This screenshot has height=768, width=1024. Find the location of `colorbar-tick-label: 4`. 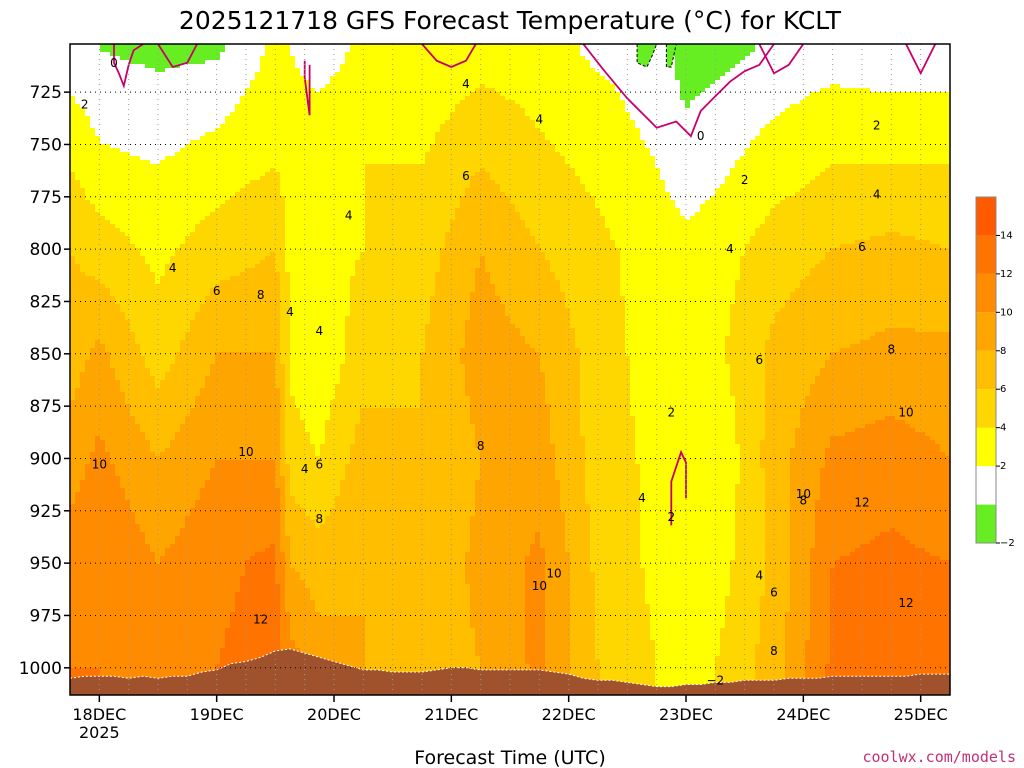

colorbar-tick-label: 4 is located at coordinates (1003, 428).